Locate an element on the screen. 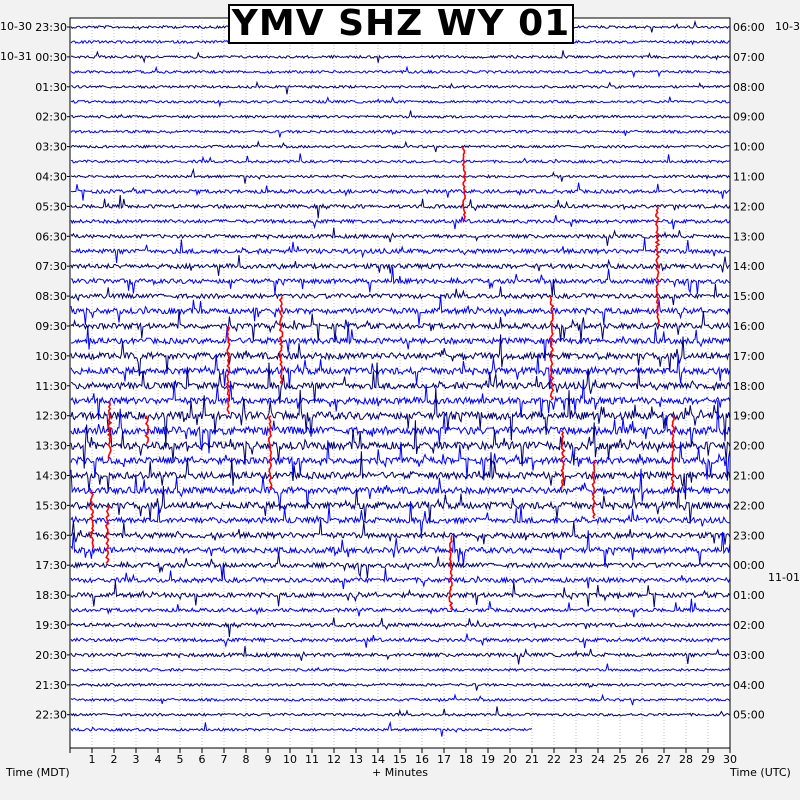  x-tick-label: 30 is located at coordinates (730, 759).